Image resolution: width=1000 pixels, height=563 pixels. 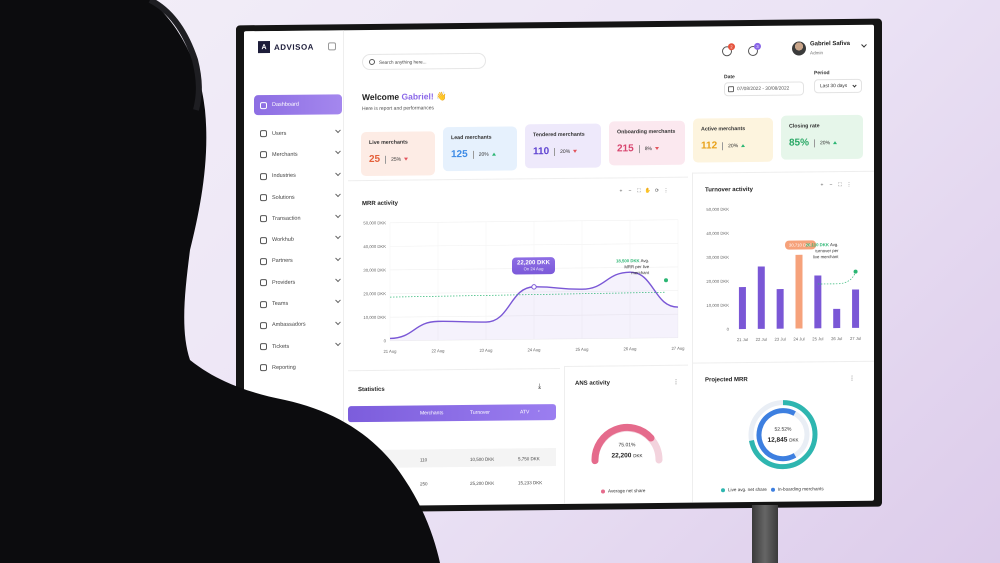 What do you see at coordinates (480, 412) in the screenshot?
I see `column-header: Turnover` at bounding box center [480, 412].